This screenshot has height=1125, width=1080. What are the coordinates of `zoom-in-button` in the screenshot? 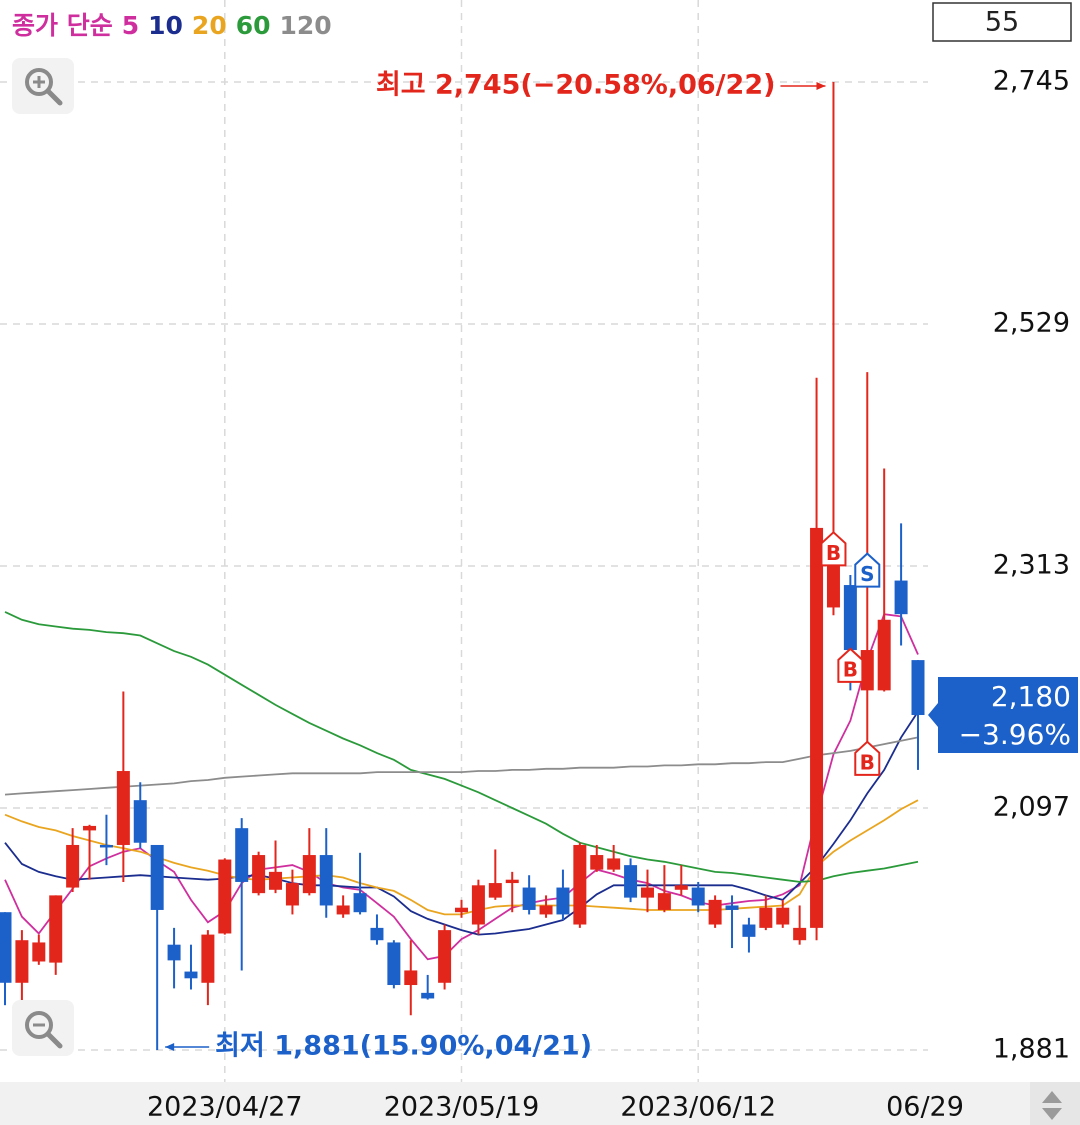 It's located at (43, 86).